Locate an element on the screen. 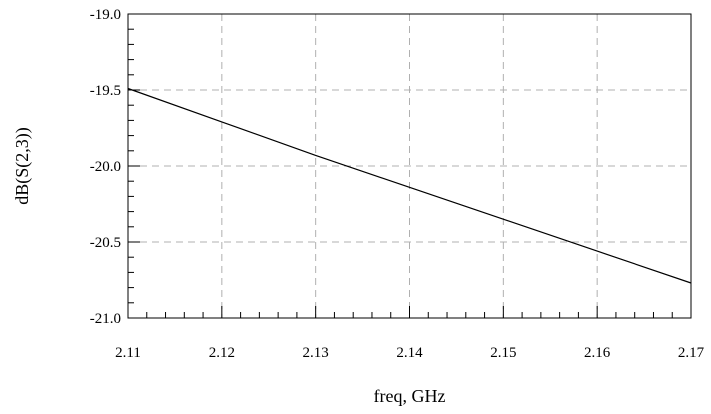 Image resolution: width=711 pixels, height=414 pixels. y-axis-title: dB(S(2,3)) is located at coordinates (22, 166).